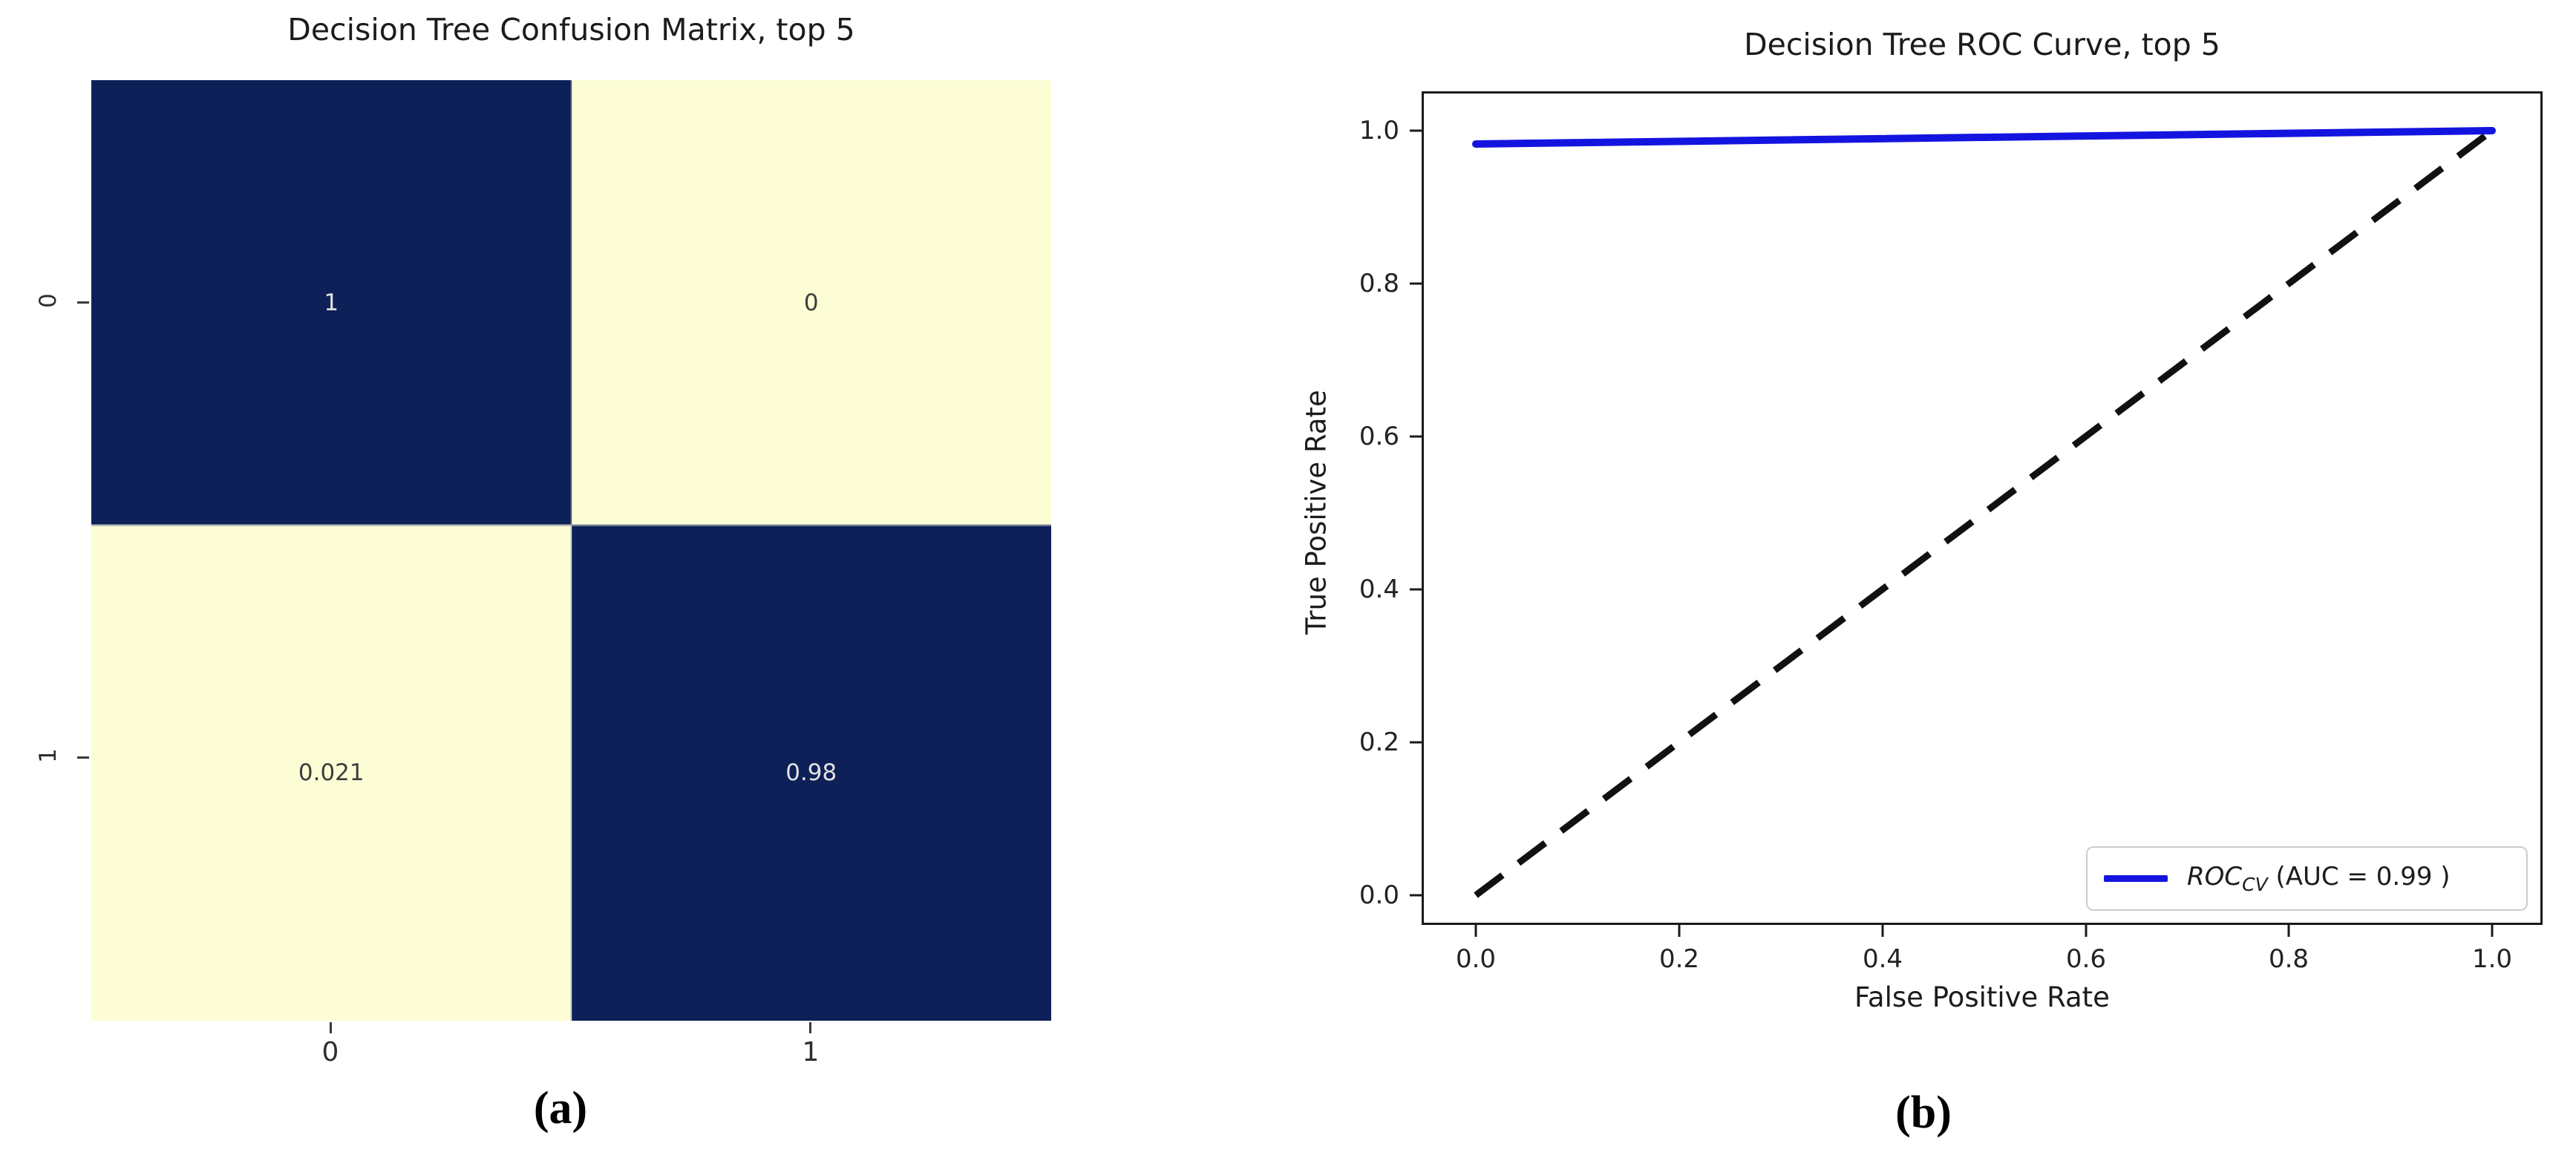 This screenshot has width=2576, height=1161. Describe the element at coordinates (1316, 512) in the screenshot. I see `roc-y-axis-label: True Positive Rate` at that location.